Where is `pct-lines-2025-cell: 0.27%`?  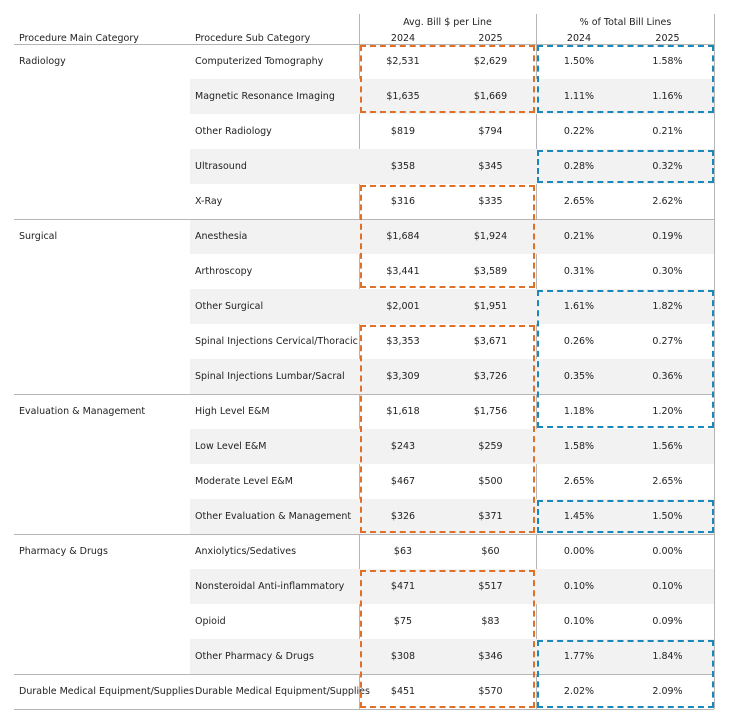 pct-lines-2025-cell: 0.27% is located at coordinates (667, 341).